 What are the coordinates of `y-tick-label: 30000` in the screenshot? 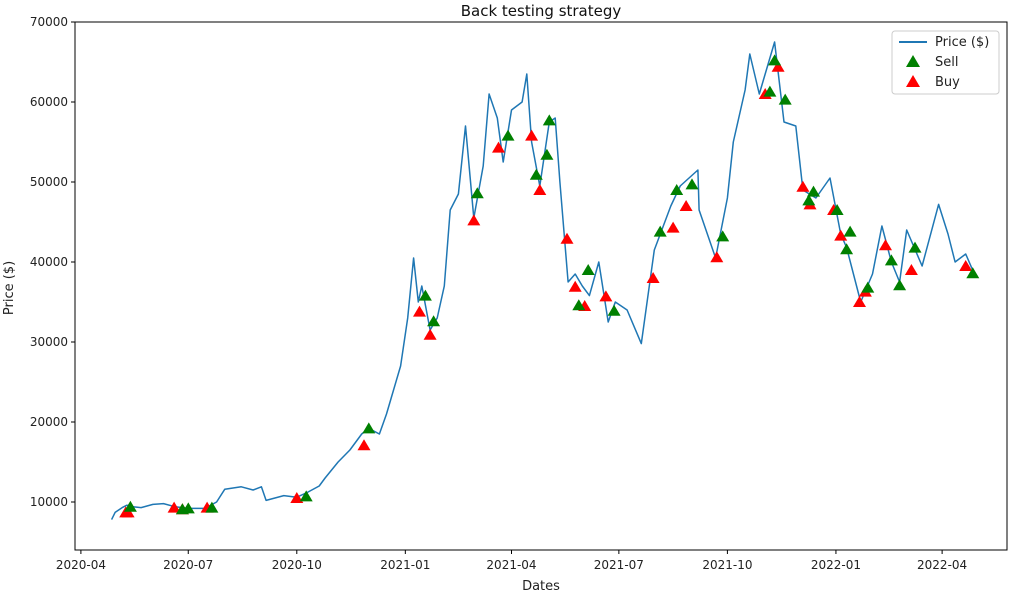 It's located at (49, 342).